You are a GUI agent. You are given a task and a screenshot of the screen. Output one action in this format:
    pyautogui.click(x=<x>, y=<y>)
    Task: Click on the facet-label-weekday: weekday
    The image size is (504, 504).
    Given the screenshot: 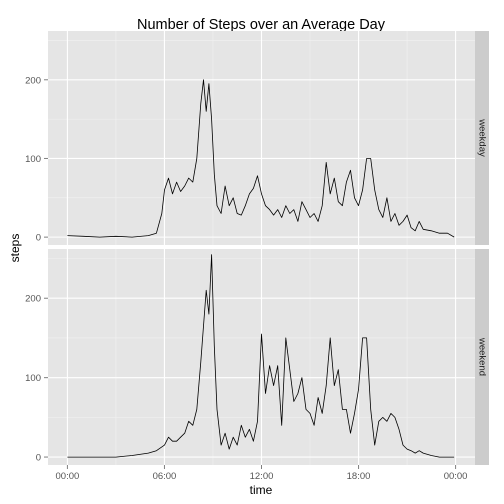 What is the action you would take?
    pyautogui.click(x=482, y=137)
    